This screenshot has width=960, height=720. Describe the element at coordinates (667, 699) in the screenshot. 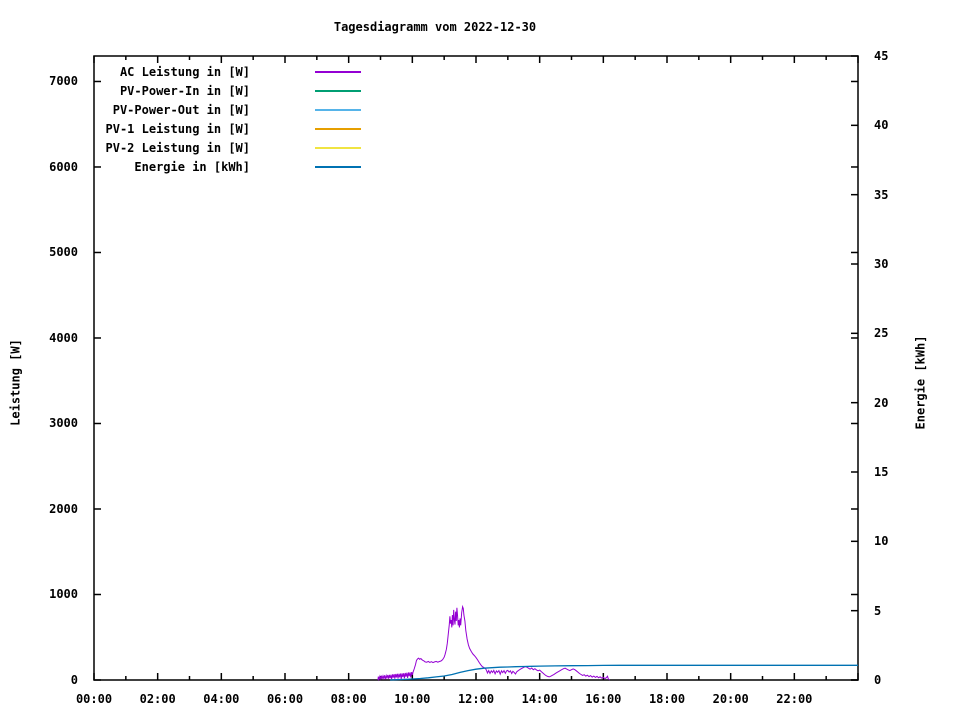

I see `x-tick-label: 18:00` at that location.